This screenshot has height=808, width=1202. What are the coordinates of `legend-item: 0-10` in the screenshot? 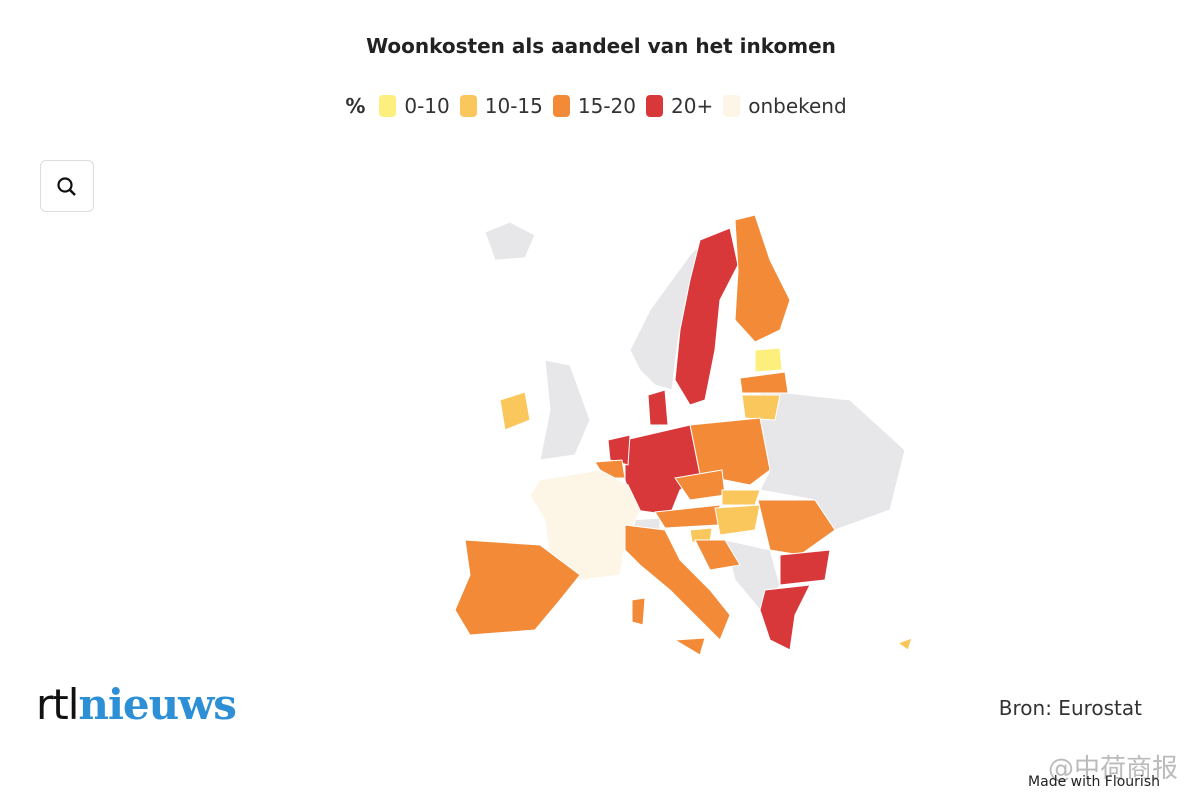 It's located at (414, 106).